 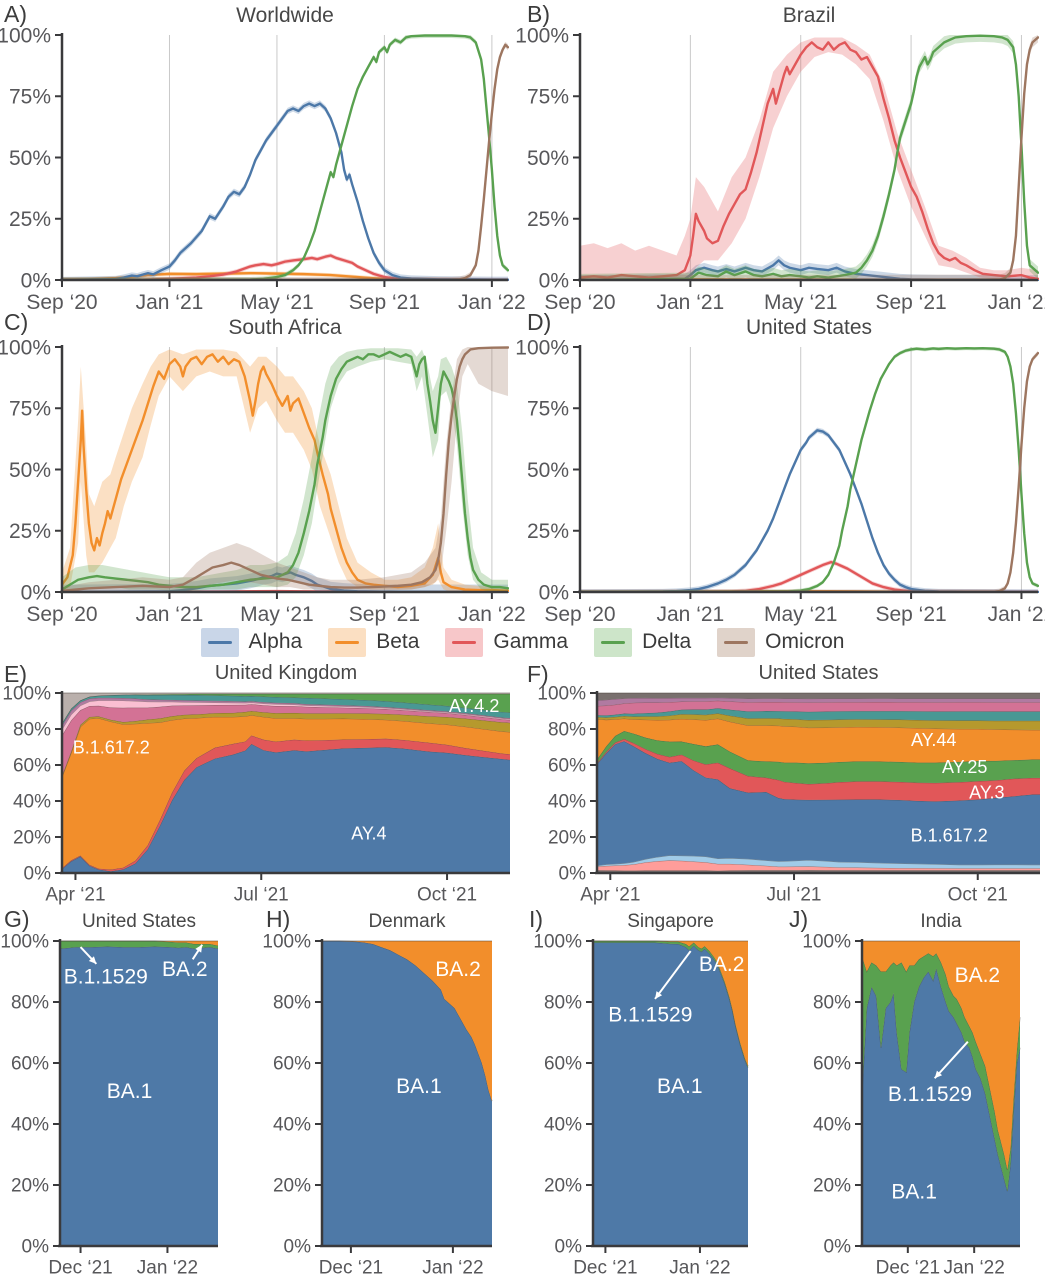 I want to click on legend-item-beta: Beta, so click(x=373, y=642).